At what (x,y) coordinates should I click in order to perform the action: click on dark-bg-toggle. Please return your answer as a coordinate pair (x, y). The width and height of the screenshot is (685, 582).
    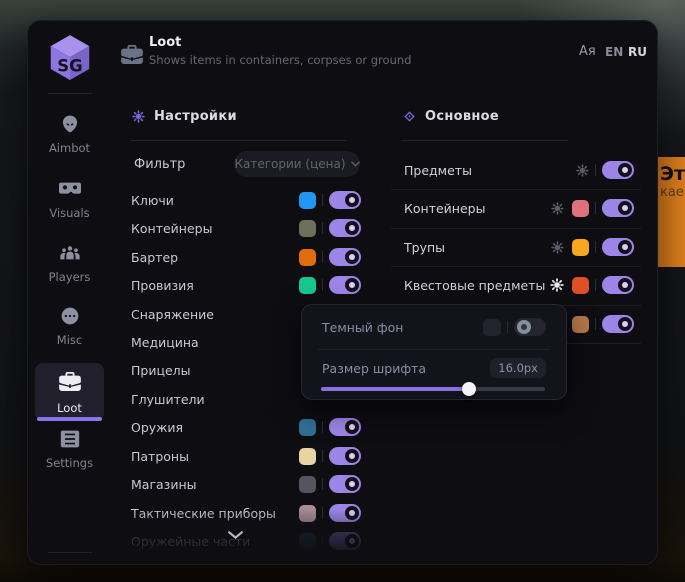
    Looking at the image, I should click on (530, 327).